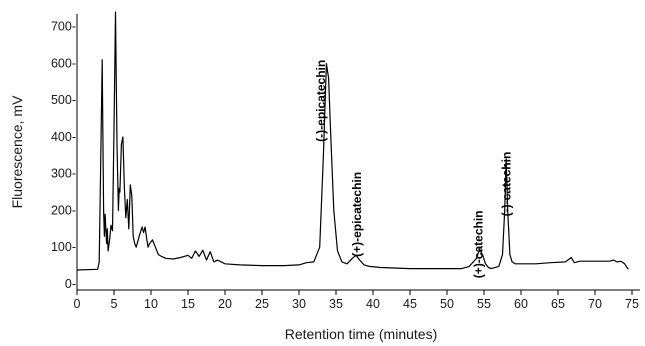 The width and height of the screenshot is (645, 346). What do you see at coordinates (63, 27) in the screenshot?
I see `y-tick-label: 700-` at bounding box center [63, 27].